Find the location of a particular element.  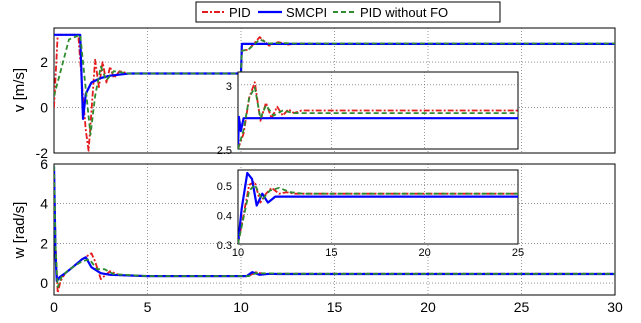

top-y-tick-label: 0 is located at coordinates (44, 108).